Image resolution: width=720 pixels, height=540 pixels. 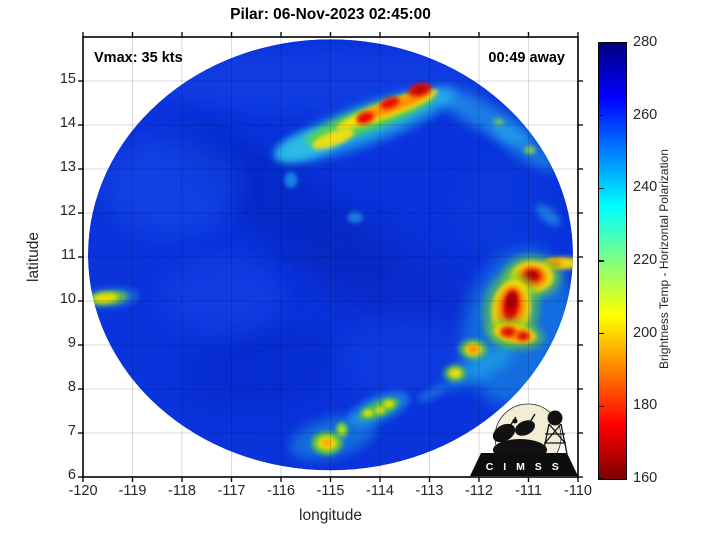 What do you see at coordinates (138, 58) in the screenshot?
I see `vmax-annotation: Vmax: 35 kts` at bounding box center [138, 58].